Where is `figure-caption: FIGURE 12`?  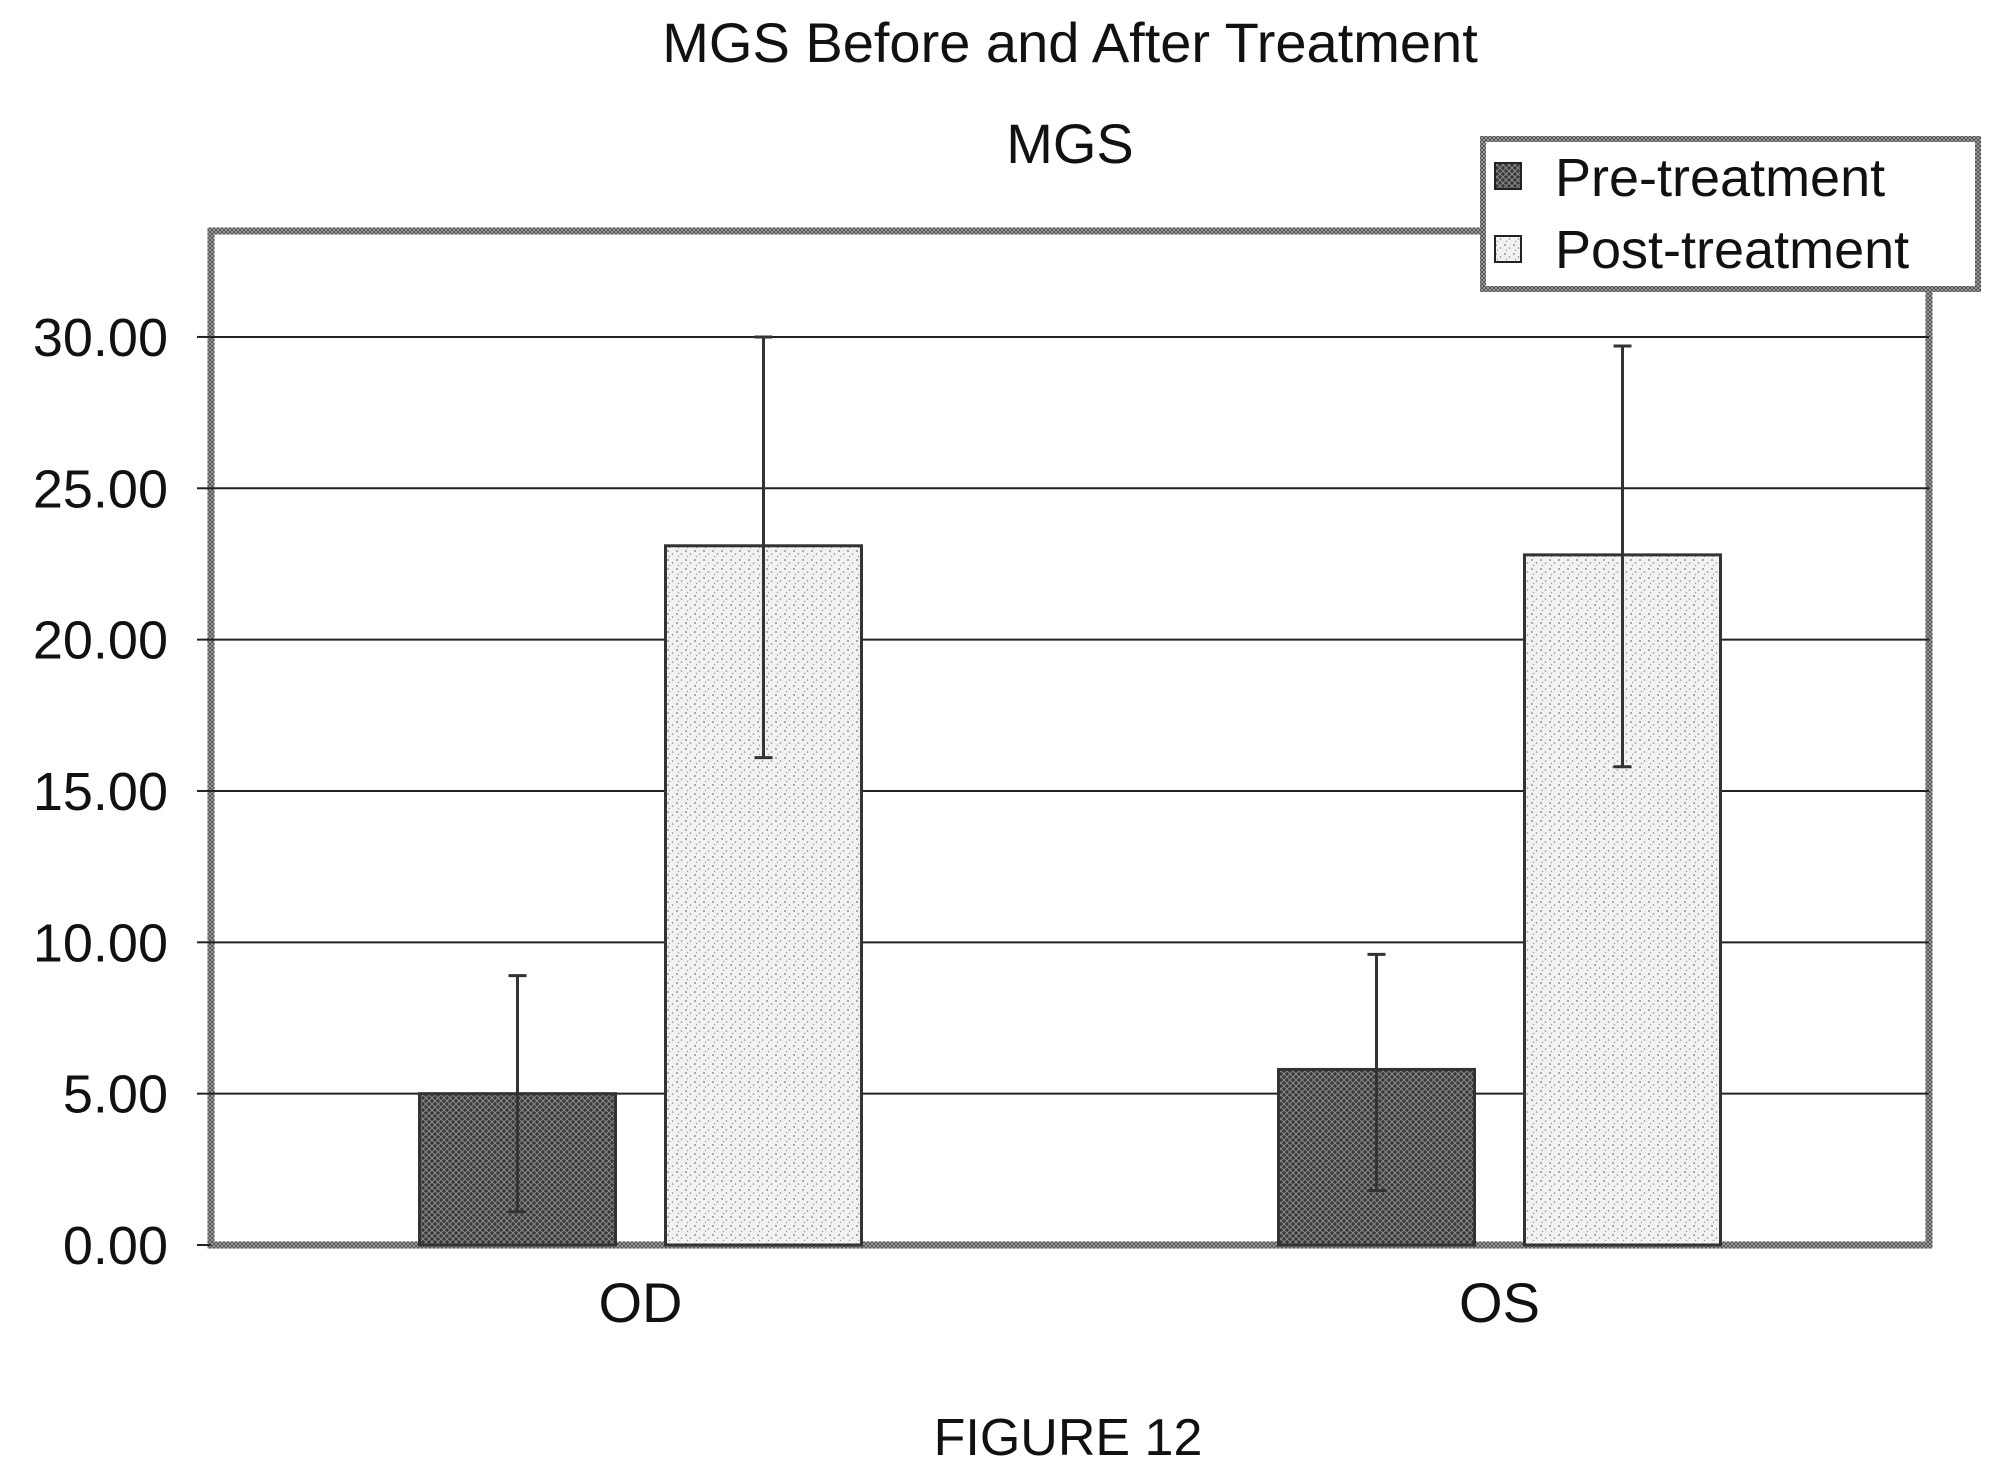 figure-caption: FIGURE 12 is located at coordinates (1068, 1438).